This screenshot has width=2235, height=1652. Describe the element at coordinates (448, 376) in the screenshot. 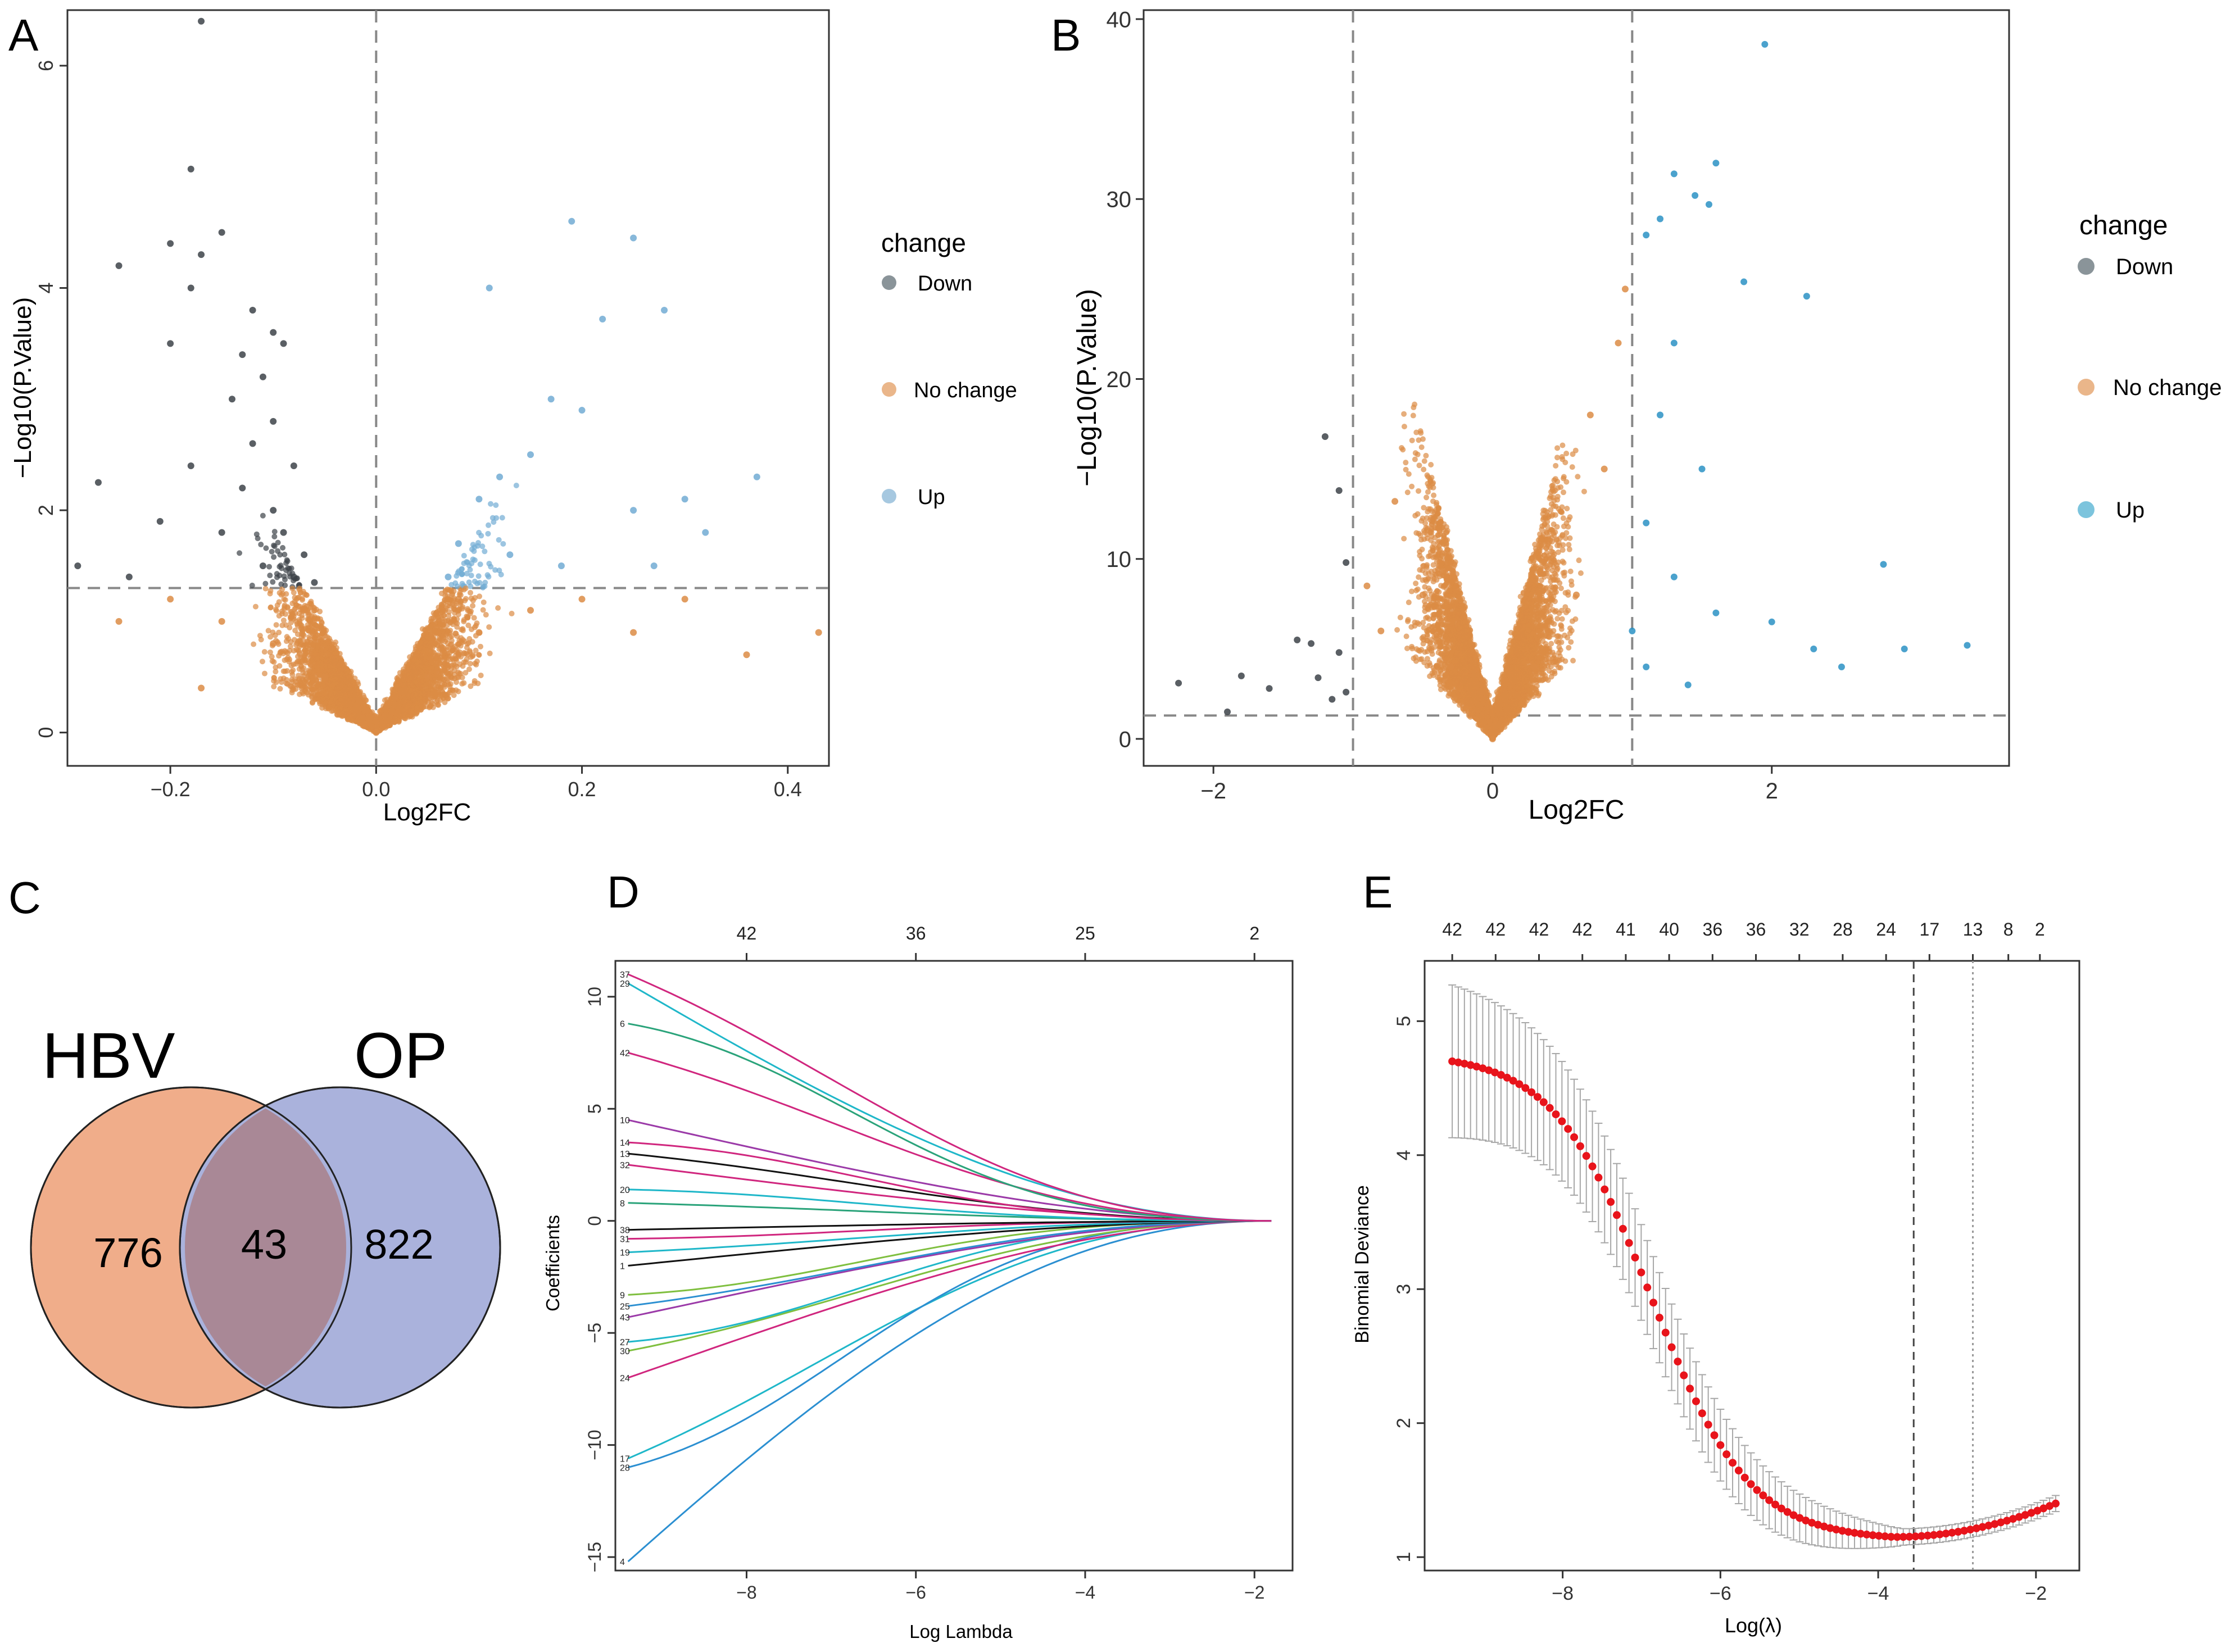

I see `panel-a-points` at that location.